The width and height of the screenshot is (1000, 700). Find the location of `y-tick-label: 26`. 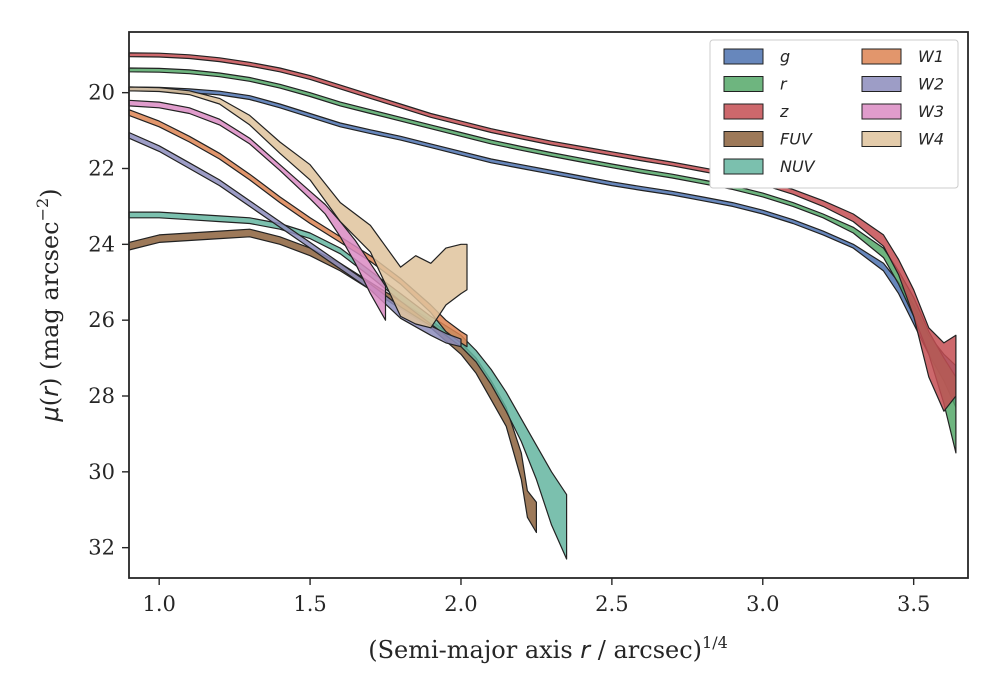

y-tick-label: 26 is located at coordinates (101, 320).